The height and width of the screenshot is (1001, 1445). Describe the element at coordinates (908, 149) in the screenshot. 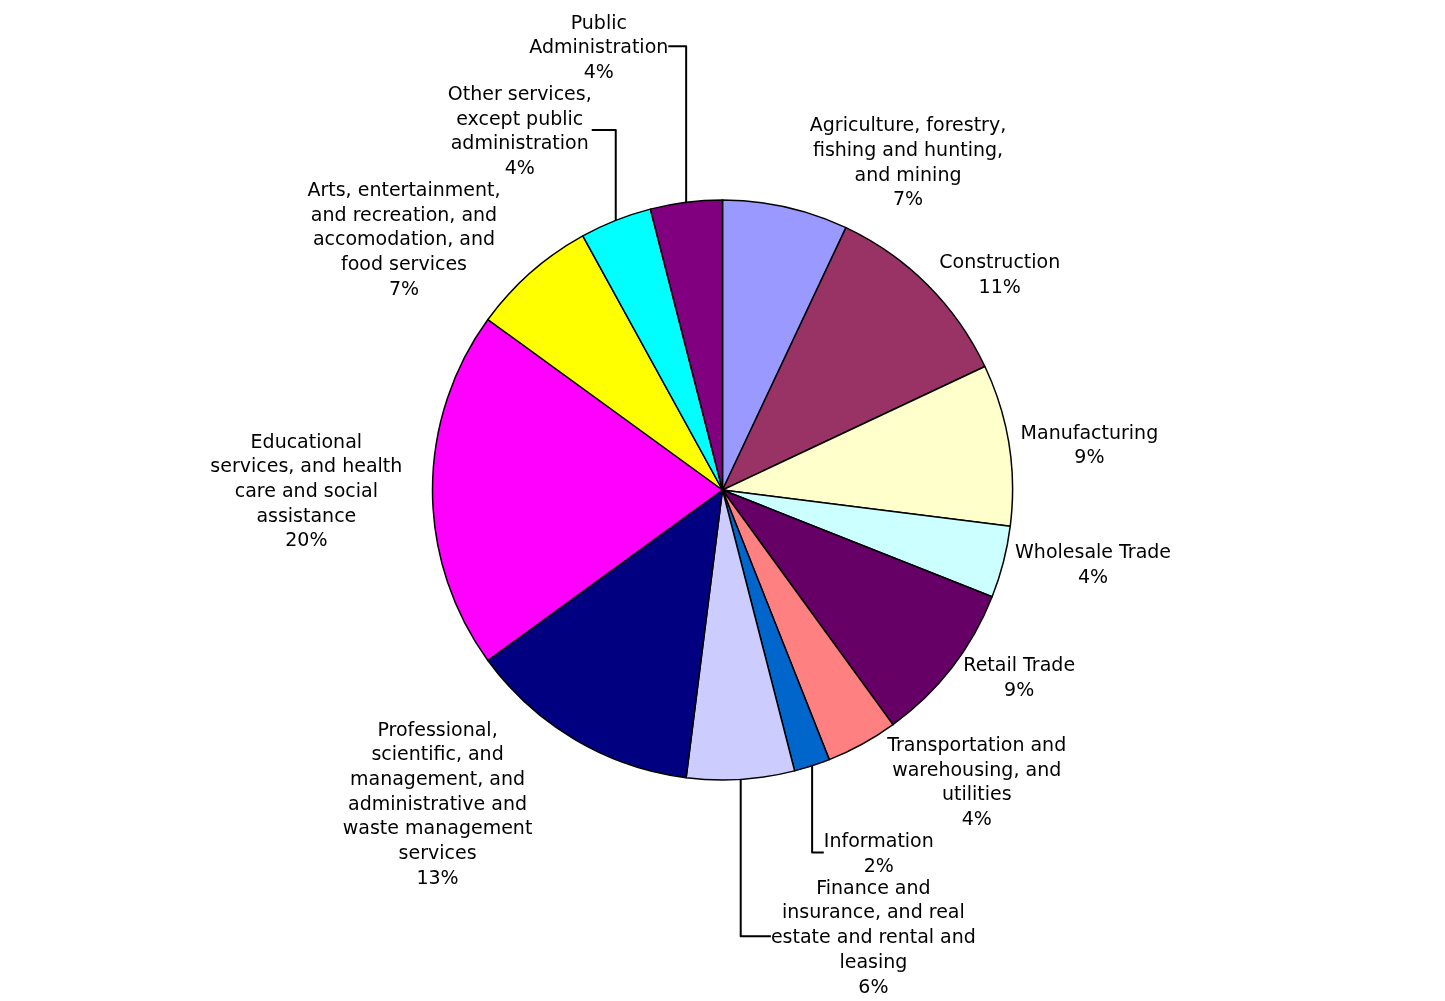

I see `slice-label: Agriculture, forestry, fishing and hunting, and mining` at that location.